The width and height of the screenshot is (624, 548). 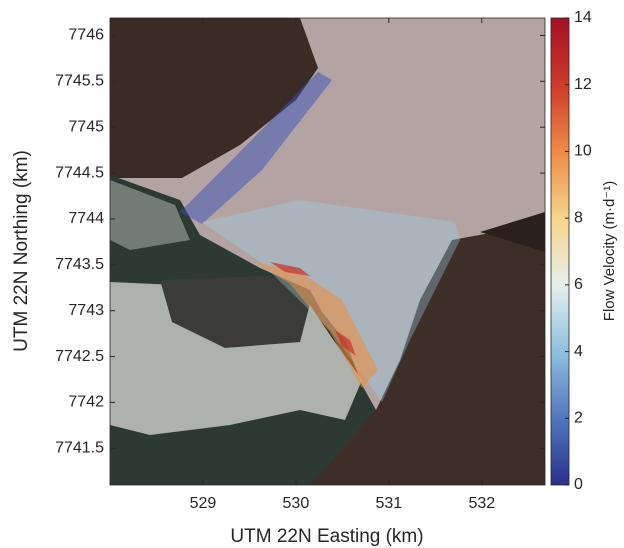 What do you see at coordinates (79, 172) in the screenshot?
I see `y-tick-label: 7744.5` at bounding box center [79, 172].